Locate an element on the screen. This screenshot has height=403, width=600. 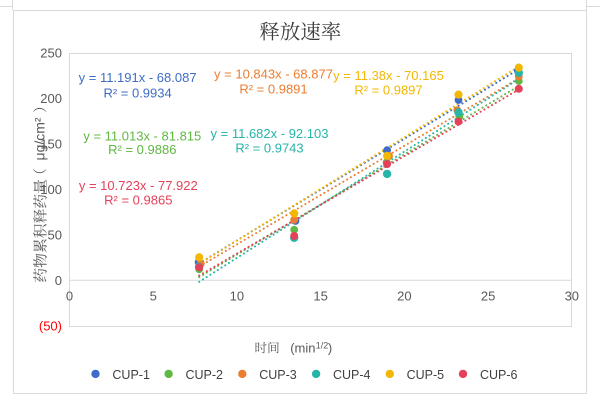
svg-text: CUP-3 is located at coordinates (278, 375).